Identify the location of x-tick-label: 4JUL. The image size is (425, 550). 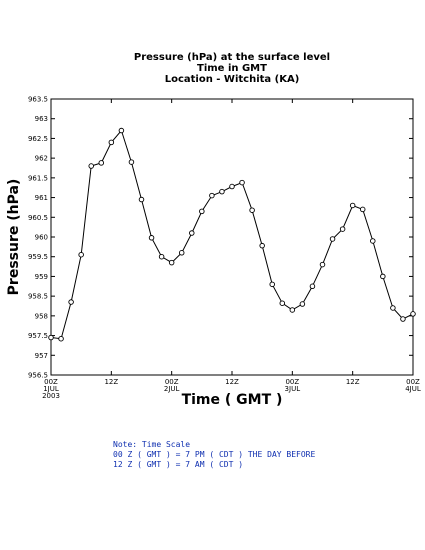
(413, 389).